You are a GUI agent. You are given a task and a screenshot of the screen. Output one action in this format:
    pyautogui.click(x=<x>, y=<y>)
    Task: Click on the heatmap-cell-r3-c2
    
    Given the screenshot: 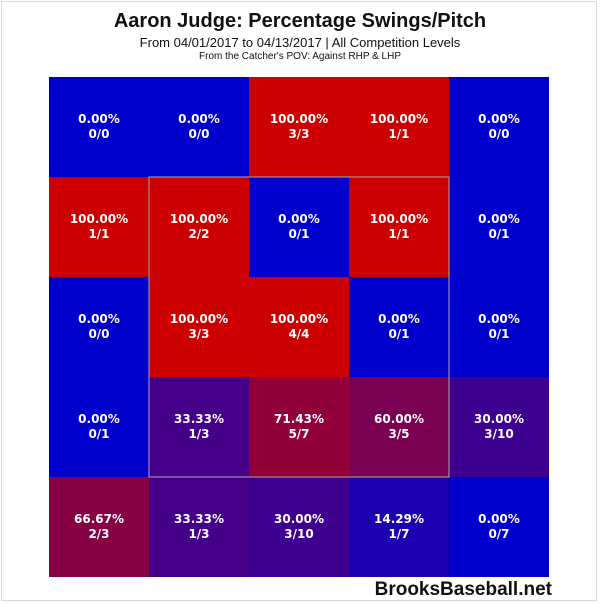 What is the action you would take?
    pyautogui.click(x=199, y=327)
    